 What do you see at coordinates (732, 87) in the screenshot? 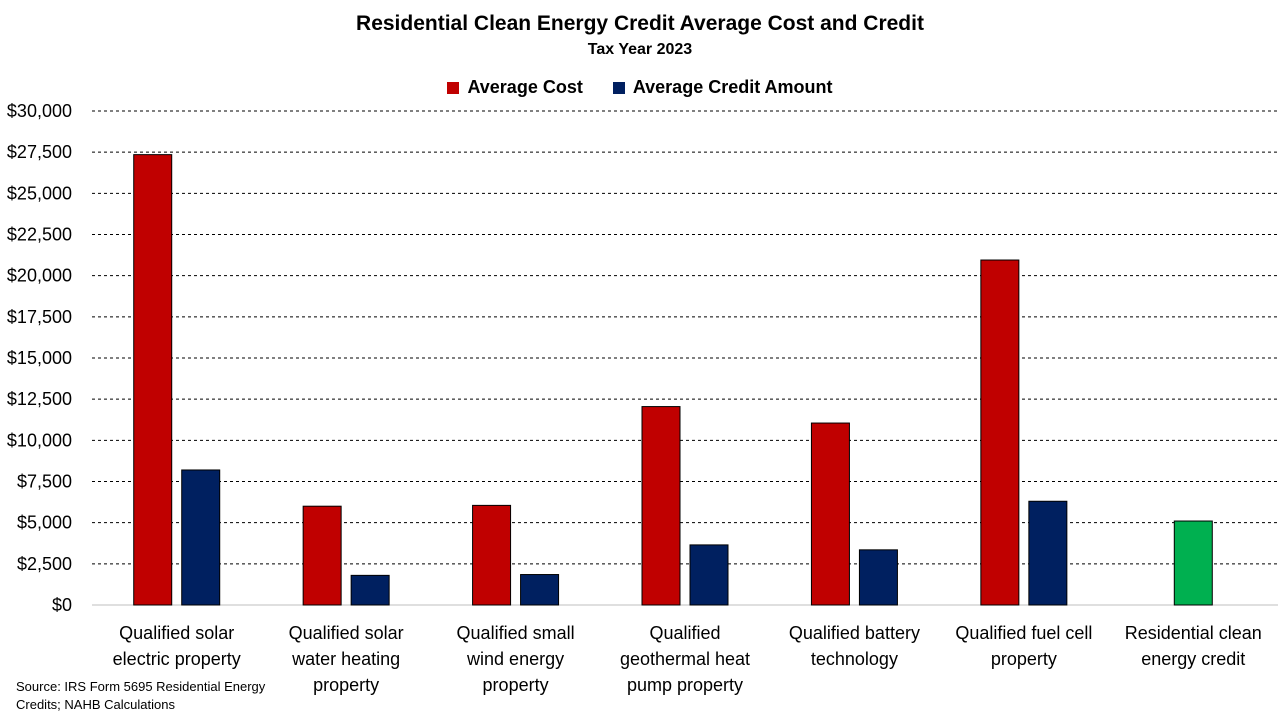
I see `legend-label-average-credit: Average Credit Amount` at bounding box center [732, 87].